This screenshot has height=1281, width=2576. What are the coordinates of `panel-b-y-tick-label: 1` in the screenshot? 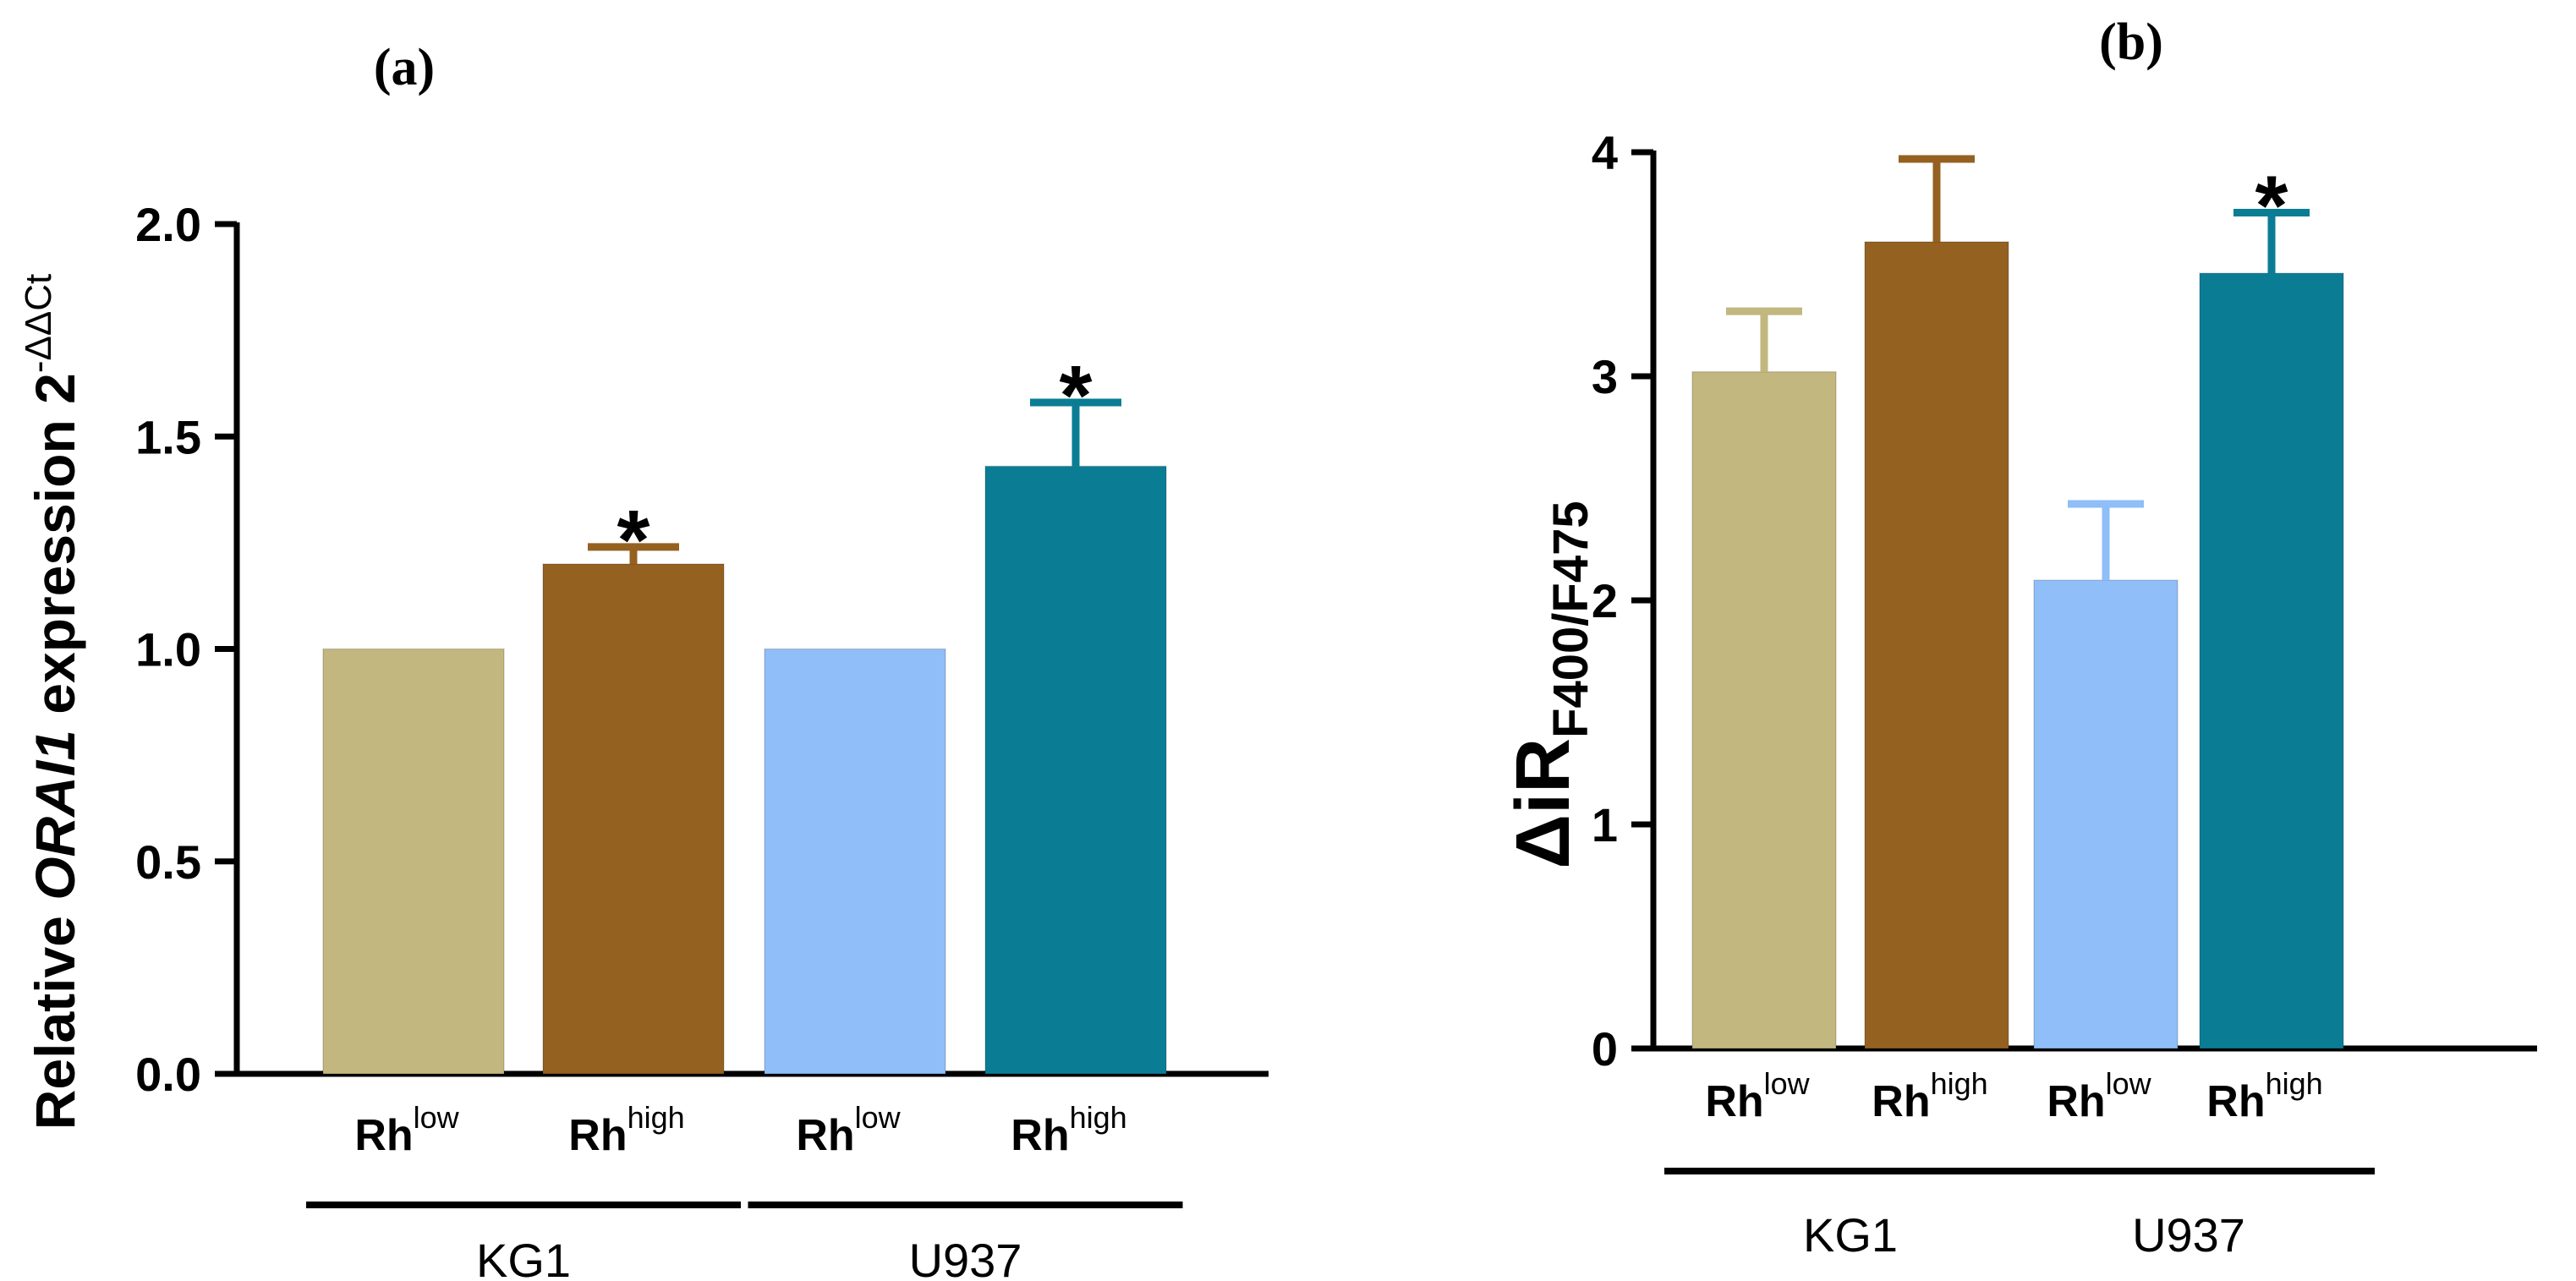 It's located at (1605, 824).